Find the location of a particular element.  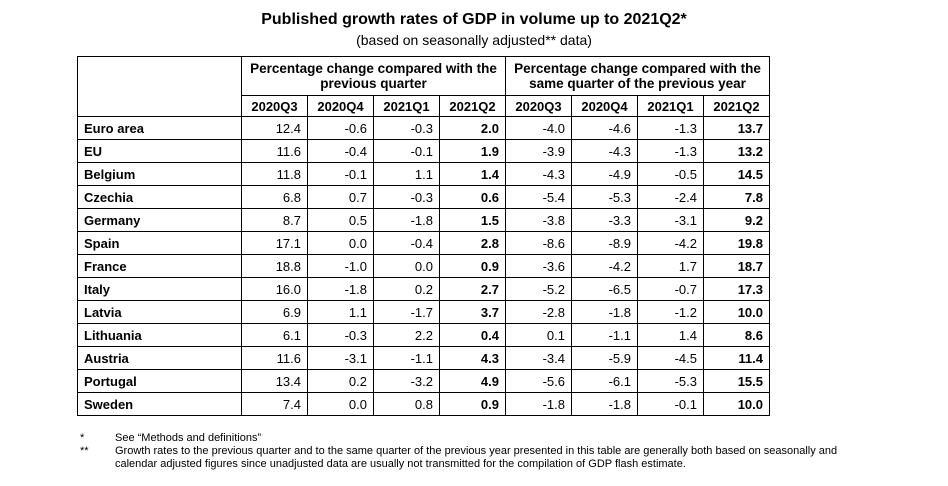

value-cell: 4.9 is located at coordinates (472, 381).